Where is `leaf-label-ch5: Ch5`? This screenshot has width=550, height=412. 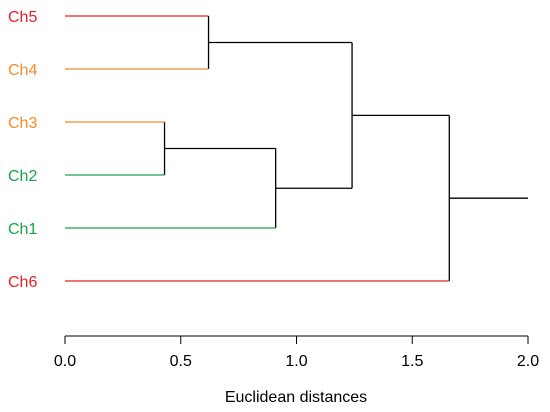
leaf-label-ch5: Ch5 is located at coordinates (22, 17).